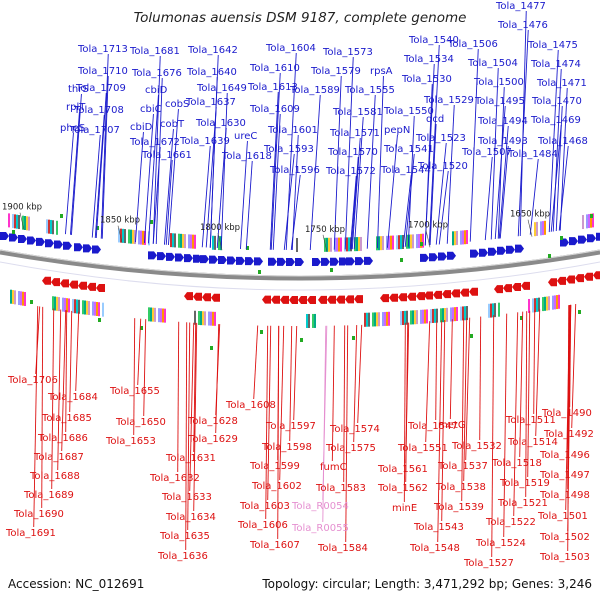 This screenshot has height=600, width=600. Describe the element at coordinates (172, 124) in the screenshot. I see `forward-gene-label: cobT` at that location.